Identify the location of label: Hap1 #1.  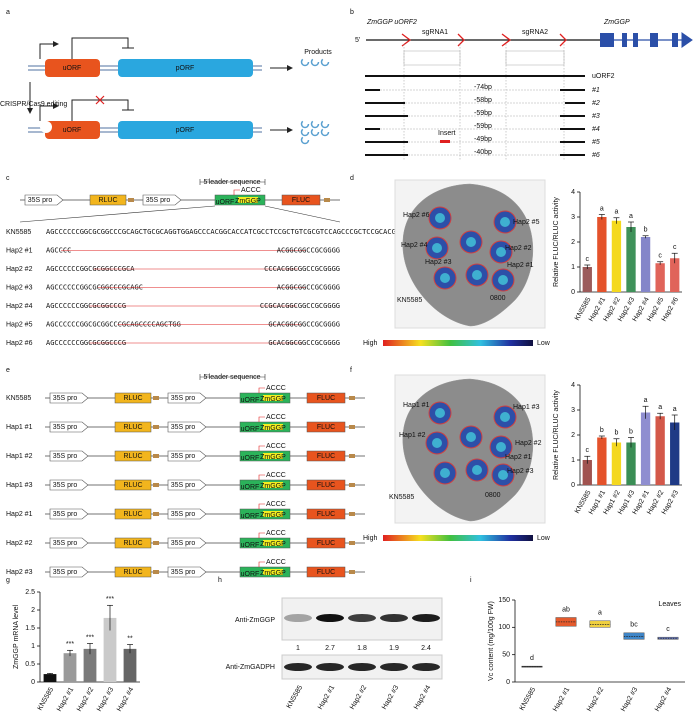
(416, 405).